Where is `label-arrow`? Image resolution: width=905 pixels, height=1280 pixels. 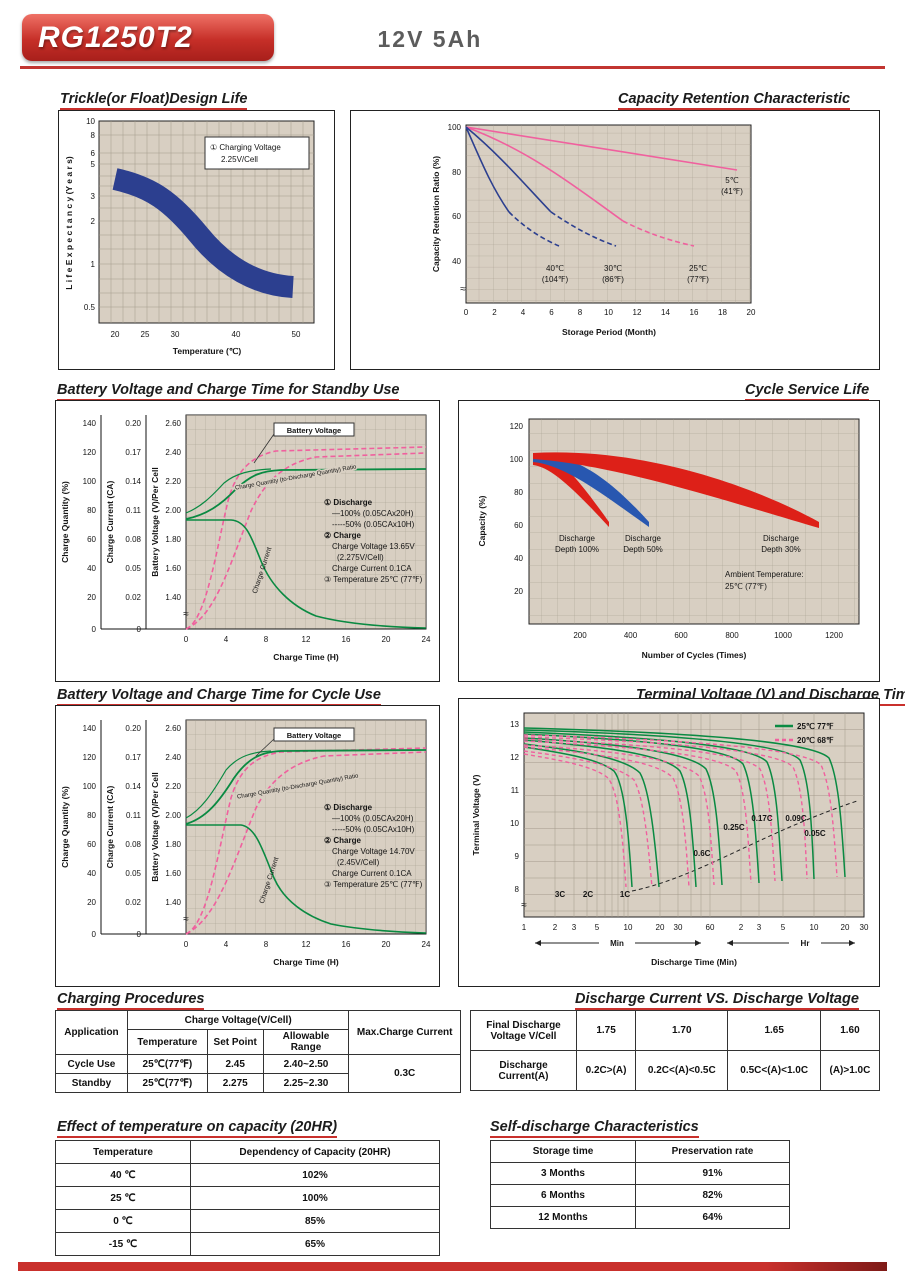 label-arrow is located at coordinates (265, 747).